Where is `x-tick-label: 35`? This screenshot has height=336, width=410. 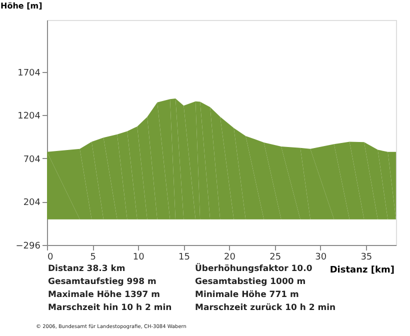 x-tick-label: 35 is located at coordinates (366, 257).